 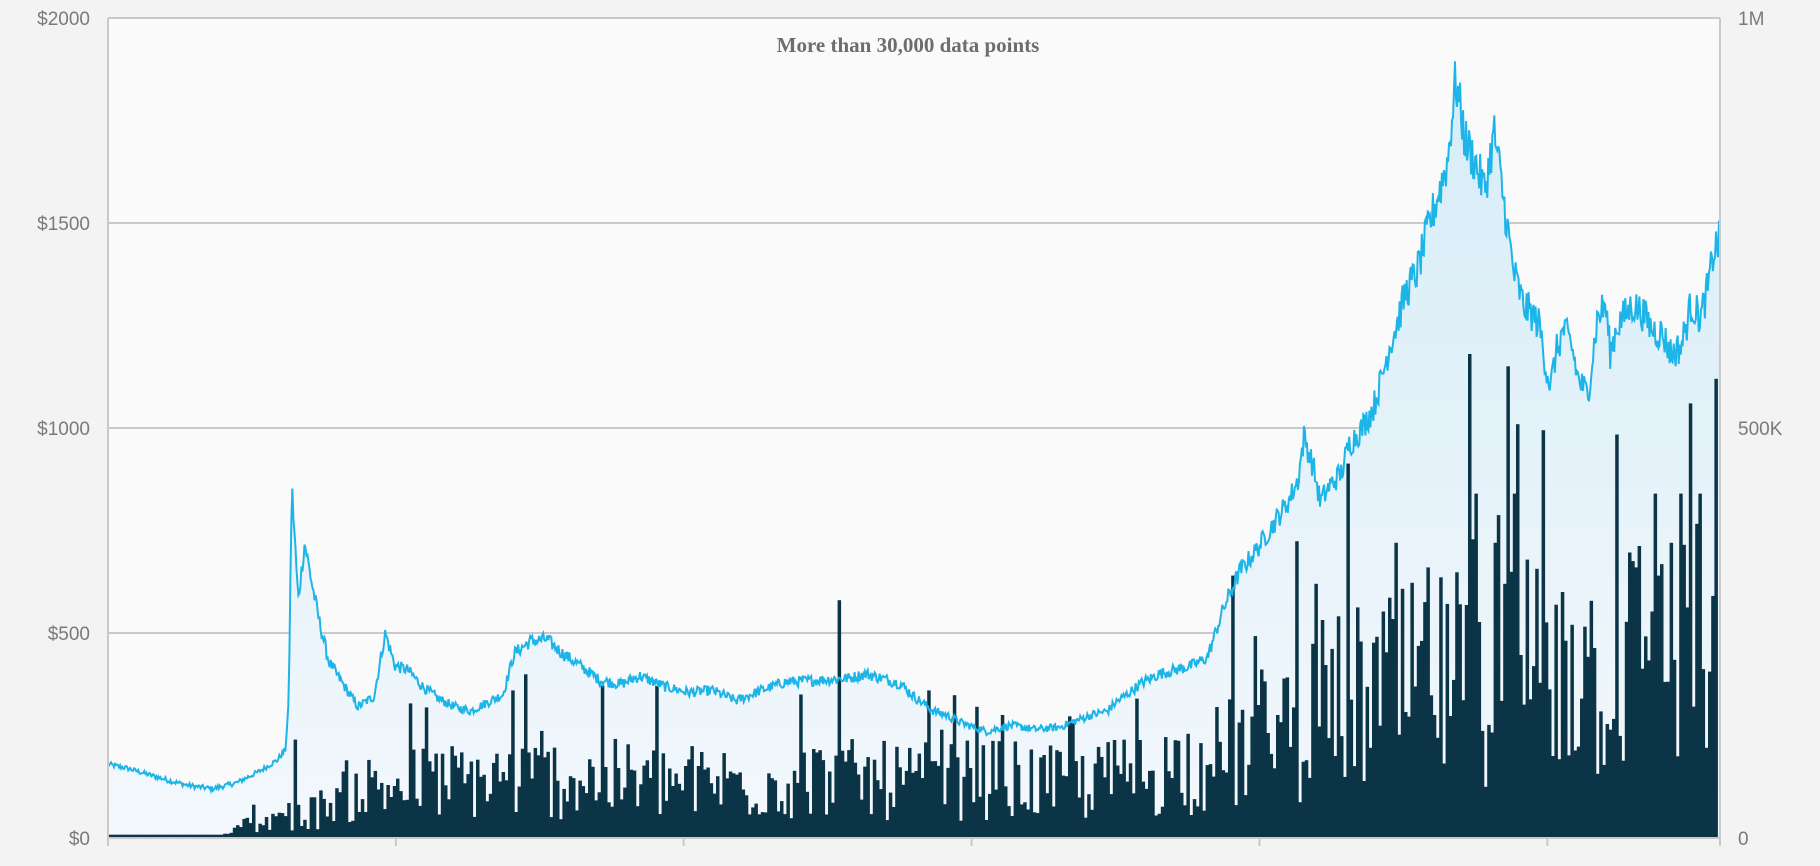 What do you see at coordinates (63, 224) in the screenshot?
I see `y-left-tick-label: $1500` at bounding box center [63, 224].